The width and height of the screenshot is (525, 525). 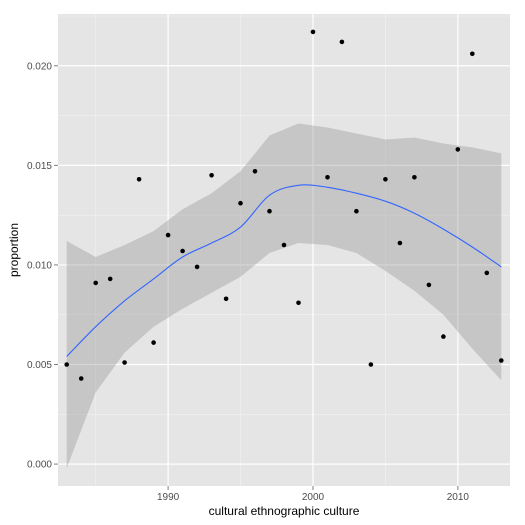 I want to click on y-axis-ticks: 0.000 0.005 0.010 0.015 0.020, so click(x=42, y=266).